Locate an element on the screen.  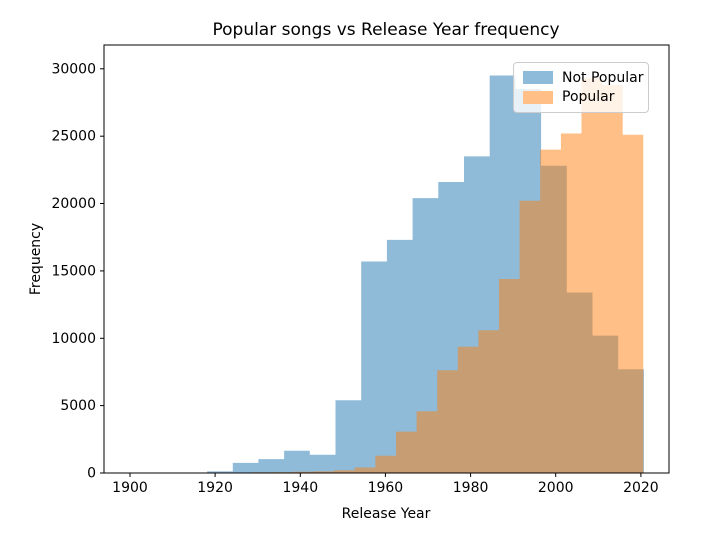
legend: Not Popular Popular is located at coordinates (581, 87).